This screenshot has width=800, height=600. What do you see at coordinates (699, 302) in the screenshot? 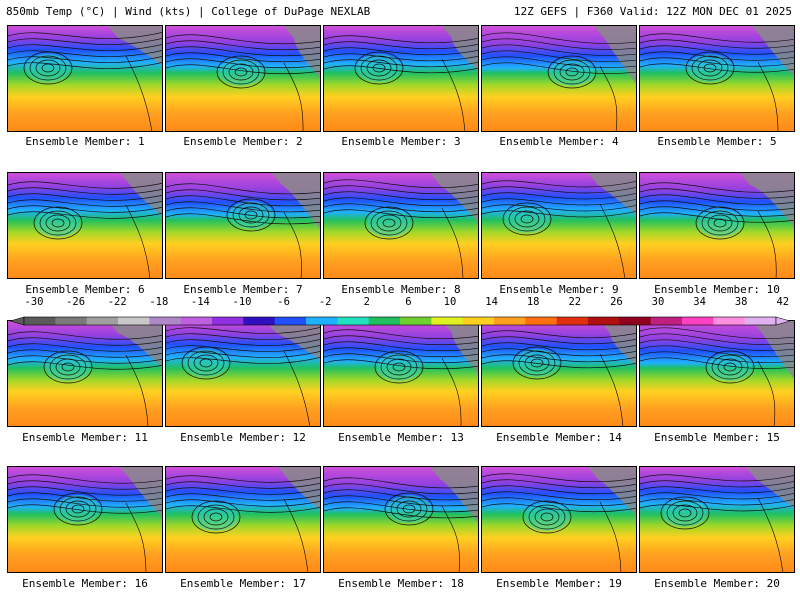
I see `colorbar-tick-label: 34` at bounding box center [699, 302].